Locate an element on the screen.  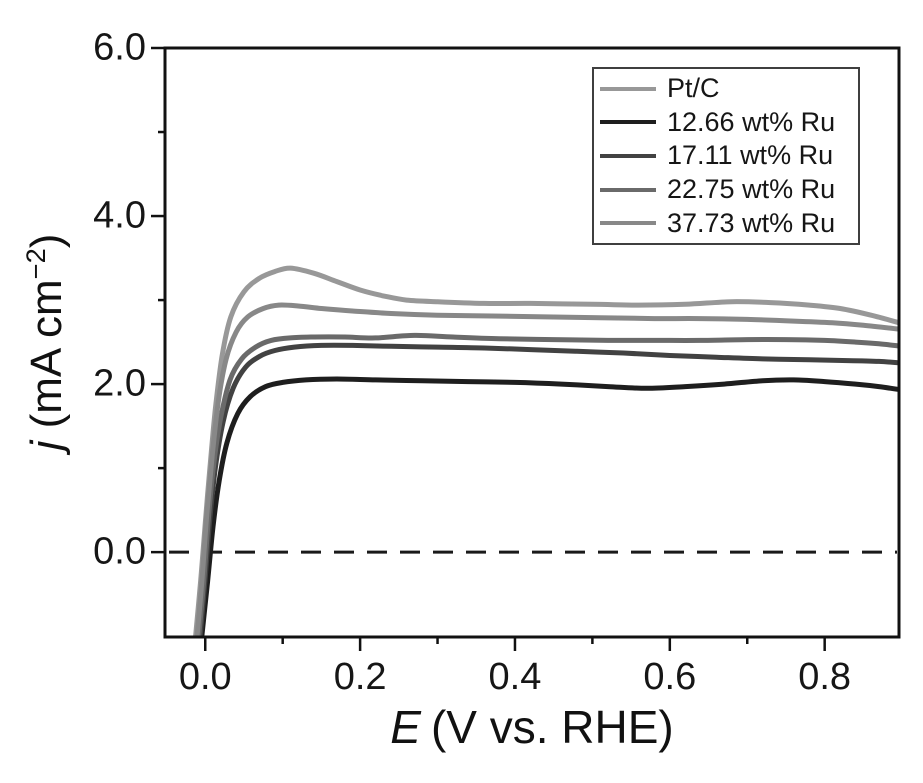
legend-item: 12.66 wt% Ru is located at coordinates (726, 121).